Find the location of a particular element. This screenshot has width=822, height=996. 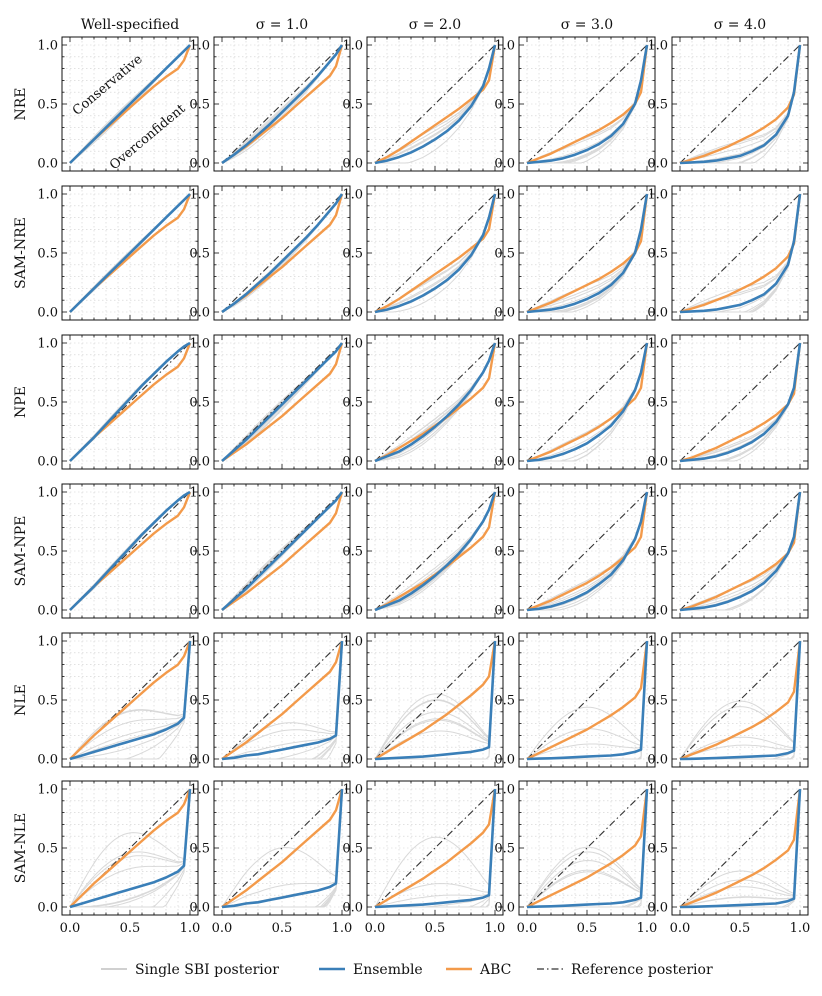

legend-label: Ensemble is located at coordinates (388, 970).